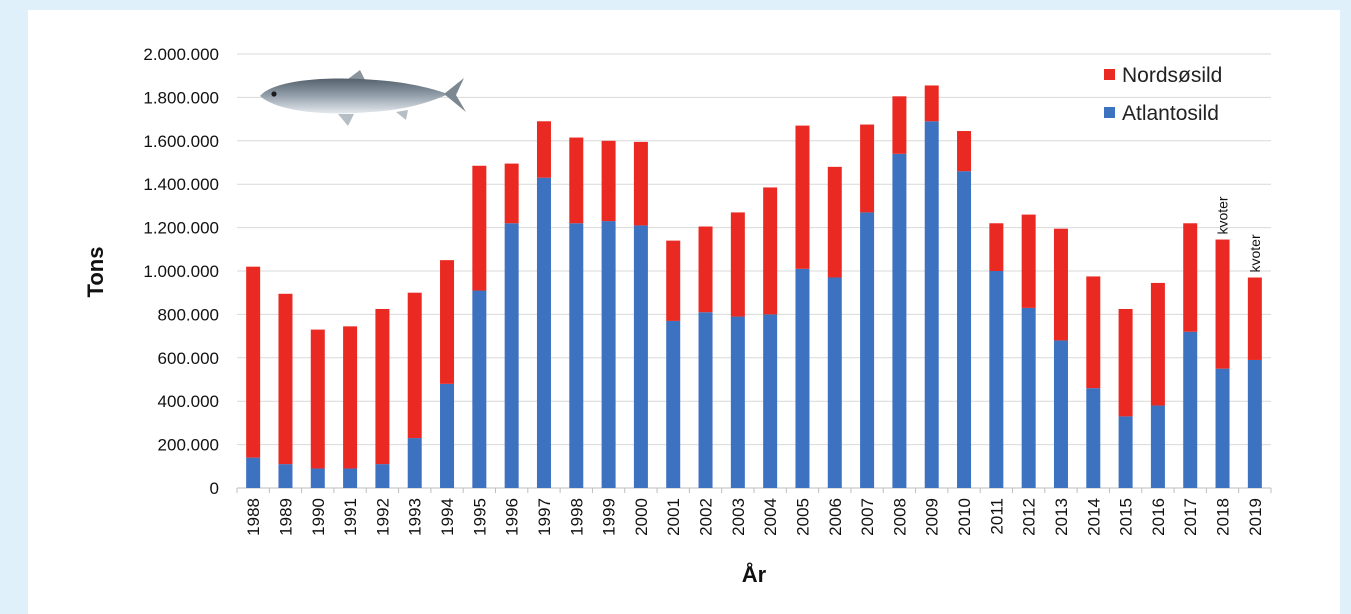 The height and width of the screenshot is (614, 1351). I want to click on x-tick-label: 1988, so click(253, 517).